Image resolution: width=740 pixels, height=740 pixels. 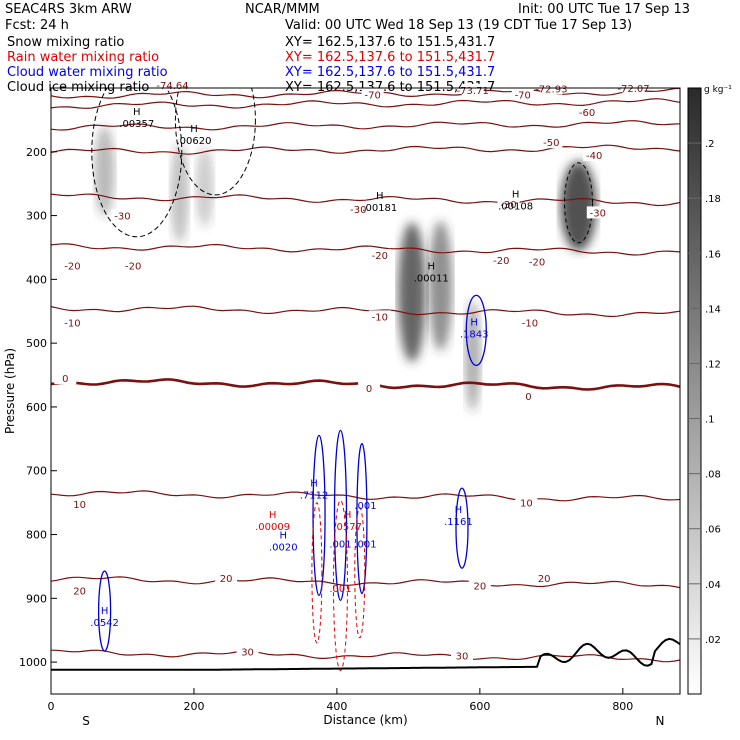 I want to click on maximum-value: .00009, so click(x=272, y=527).